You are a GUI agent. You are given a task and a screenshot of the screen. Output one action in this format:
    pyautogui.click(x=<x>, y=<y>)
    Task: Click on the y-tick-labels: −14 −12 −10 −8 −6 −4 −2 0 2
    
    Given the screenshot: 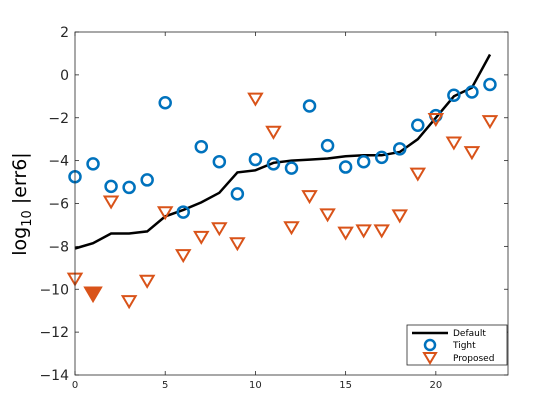 What is the action you would take?
    pyautogui.click(x=54, y=204)
    